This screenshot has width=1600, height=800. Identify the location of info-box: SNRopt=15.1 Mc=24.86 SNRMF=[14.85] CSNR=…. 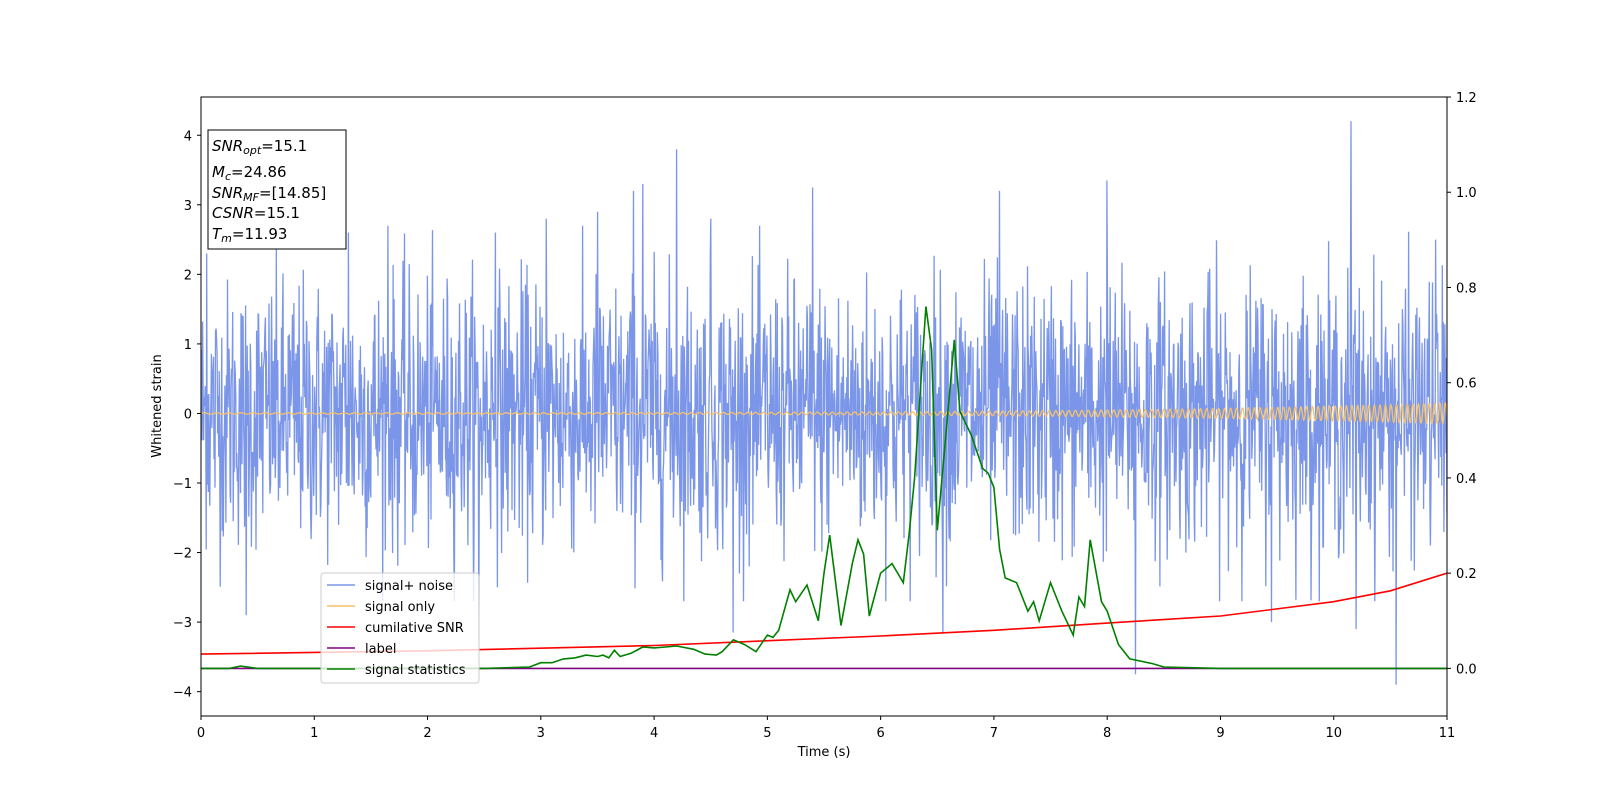
(277, 189).